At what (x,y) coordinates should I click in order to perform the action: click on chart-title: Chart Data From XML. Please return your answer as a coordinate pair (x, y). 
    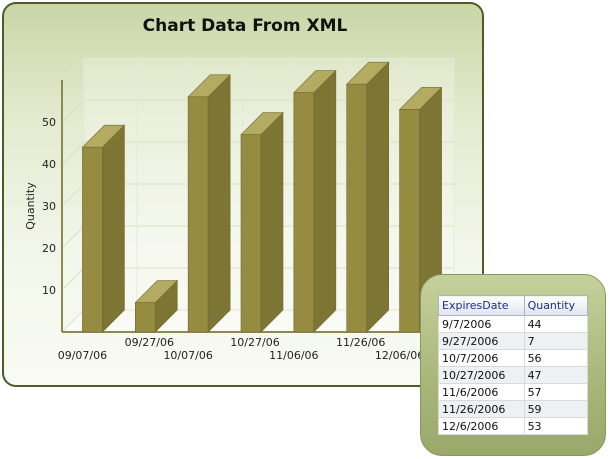
    Looking at the image, I should click on (245, 26).